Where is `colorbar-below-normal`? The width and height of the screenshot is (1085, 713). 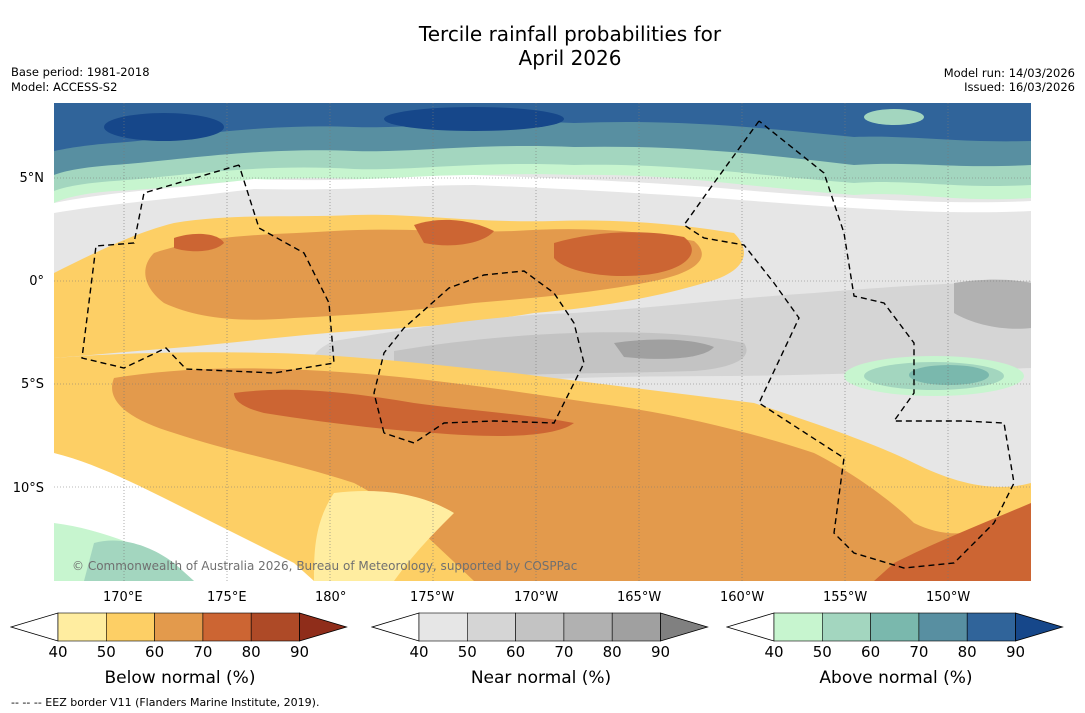 colorbar-below-normal is located at coordinates (179, 627).